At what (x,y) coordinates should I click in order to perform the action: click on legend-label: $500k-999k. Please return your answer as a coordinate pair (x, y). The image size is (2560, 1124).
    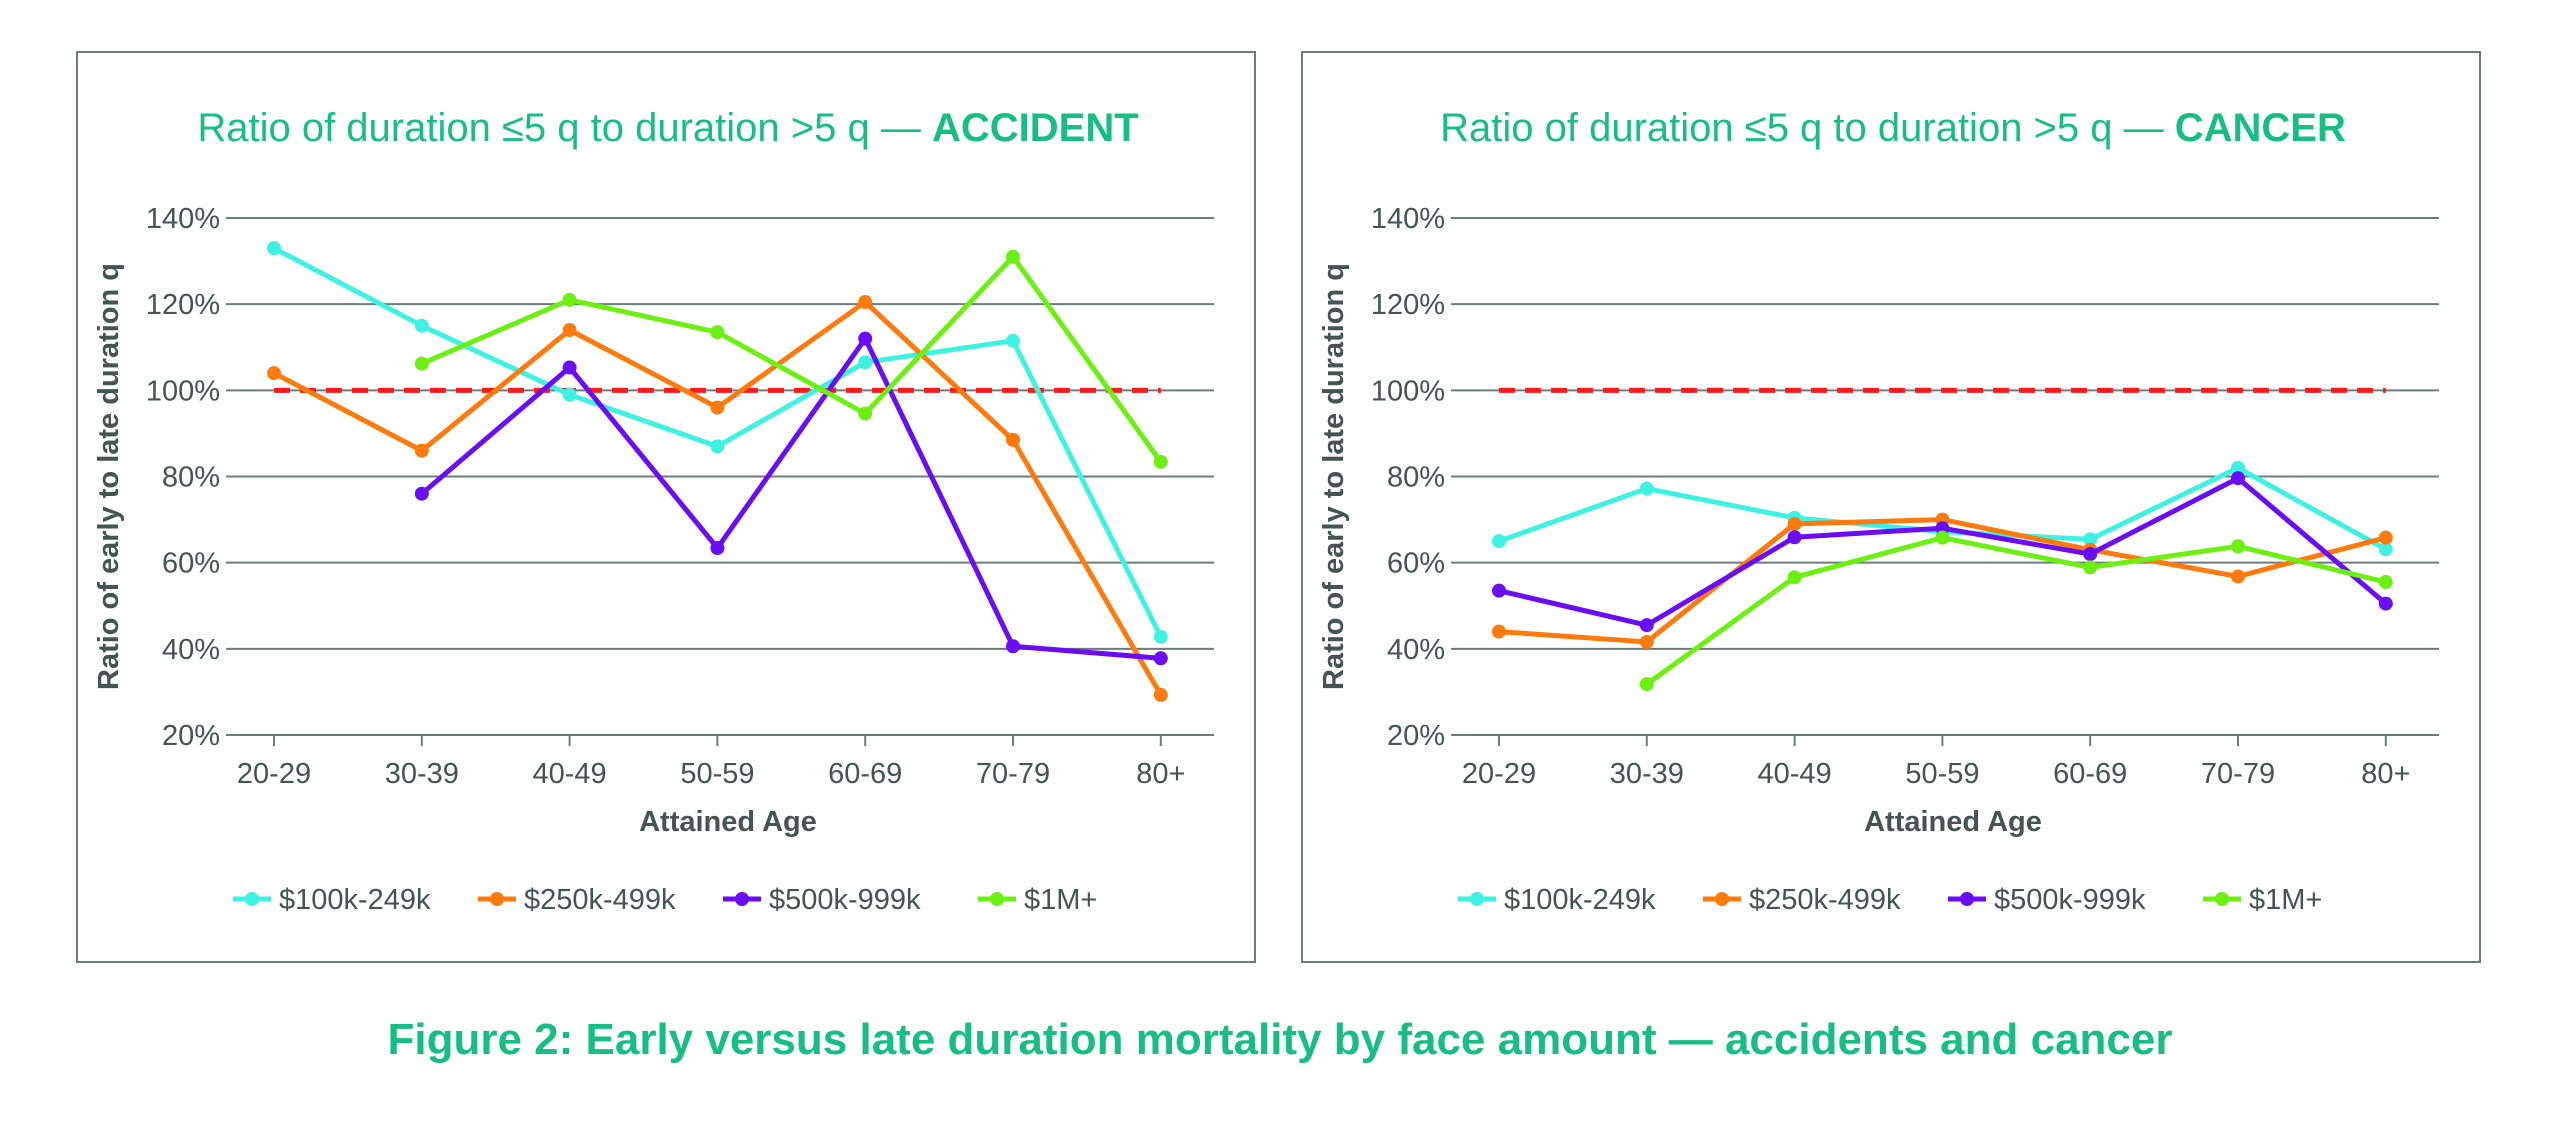
    Looking at the image, I should click on (2070, 900).